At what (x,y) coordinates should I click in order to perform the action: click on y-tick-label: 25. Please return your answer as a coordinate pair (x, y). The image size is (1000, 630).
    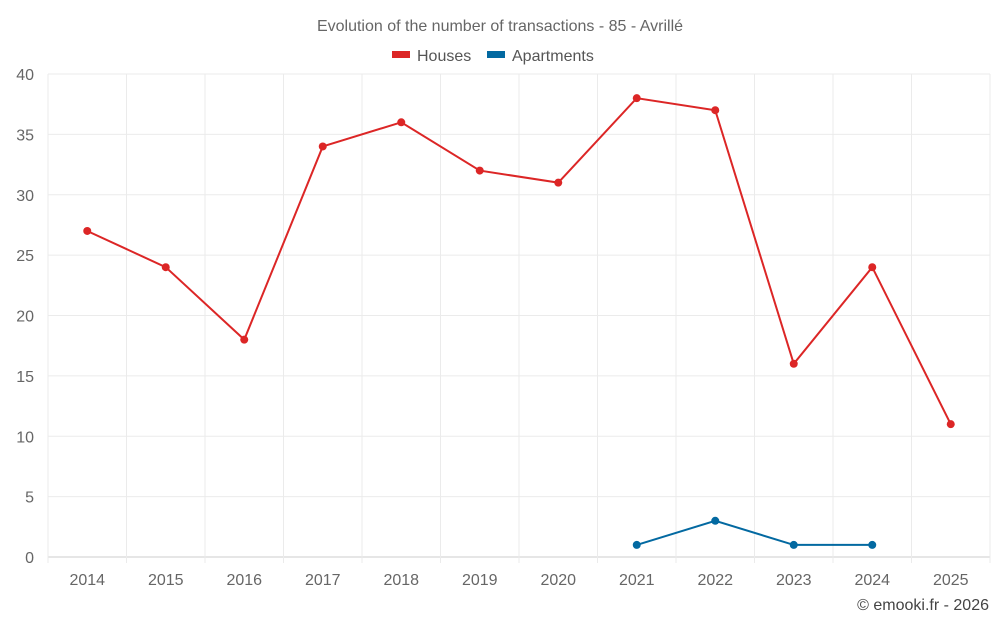
    Looking at the image, I should click on (25, 256).